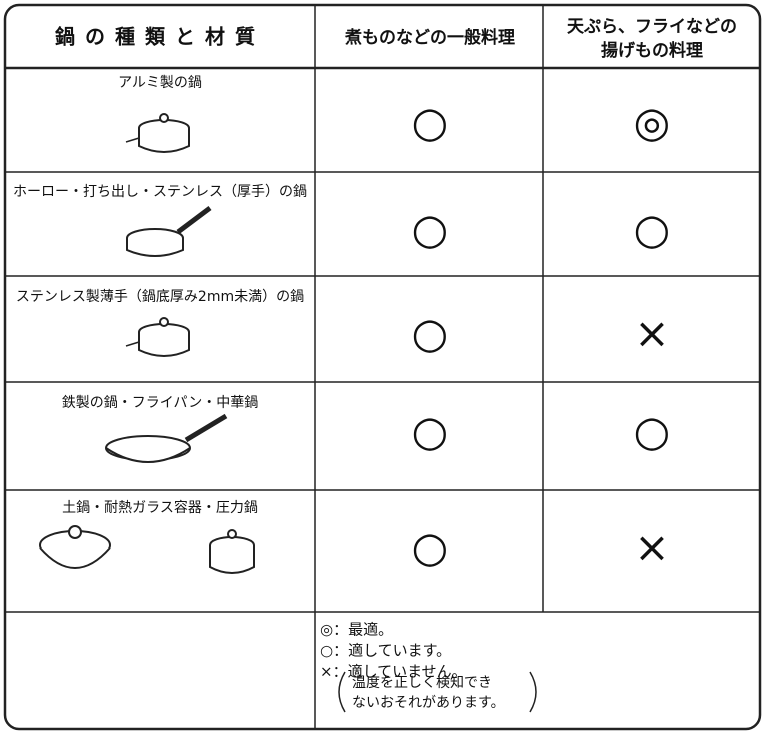  I want to click on row-label: ステンレス製薄手（鍋底厚み2mm未満）の鍋, so click(160, 297).